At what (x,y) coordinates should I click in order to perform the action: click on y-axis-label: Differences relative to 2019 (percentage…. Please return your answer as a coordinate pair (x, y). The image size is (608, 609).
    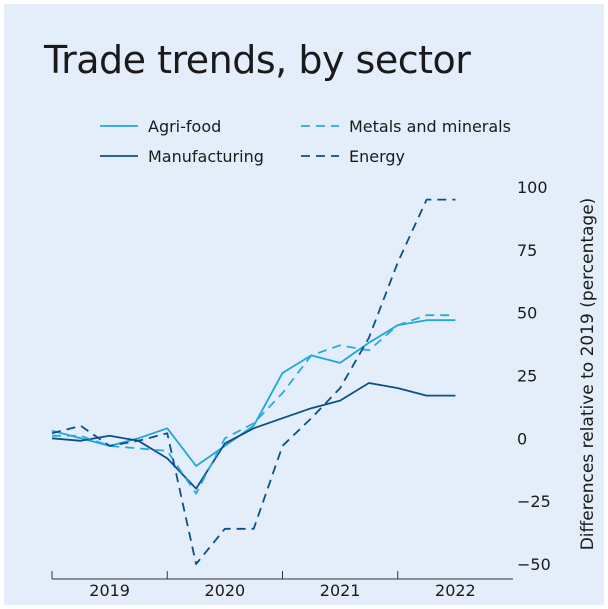
    Looking at the image, I should click on (588, 374).